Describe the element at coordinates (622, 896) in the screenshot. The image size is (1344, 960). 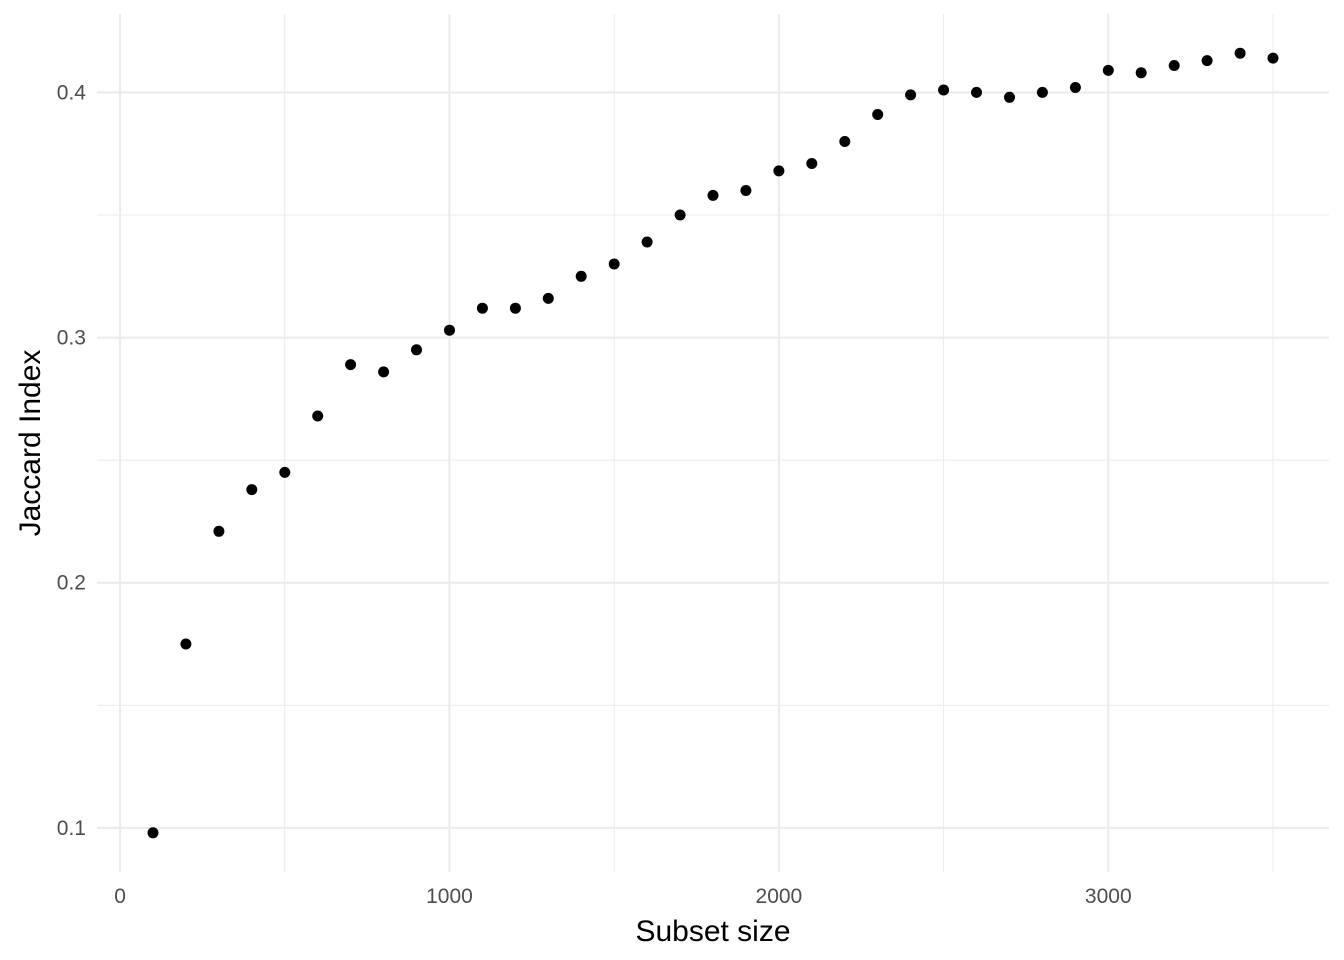
I see `x-axis-tick-labels: 0 1000 2000 3000` at that location.